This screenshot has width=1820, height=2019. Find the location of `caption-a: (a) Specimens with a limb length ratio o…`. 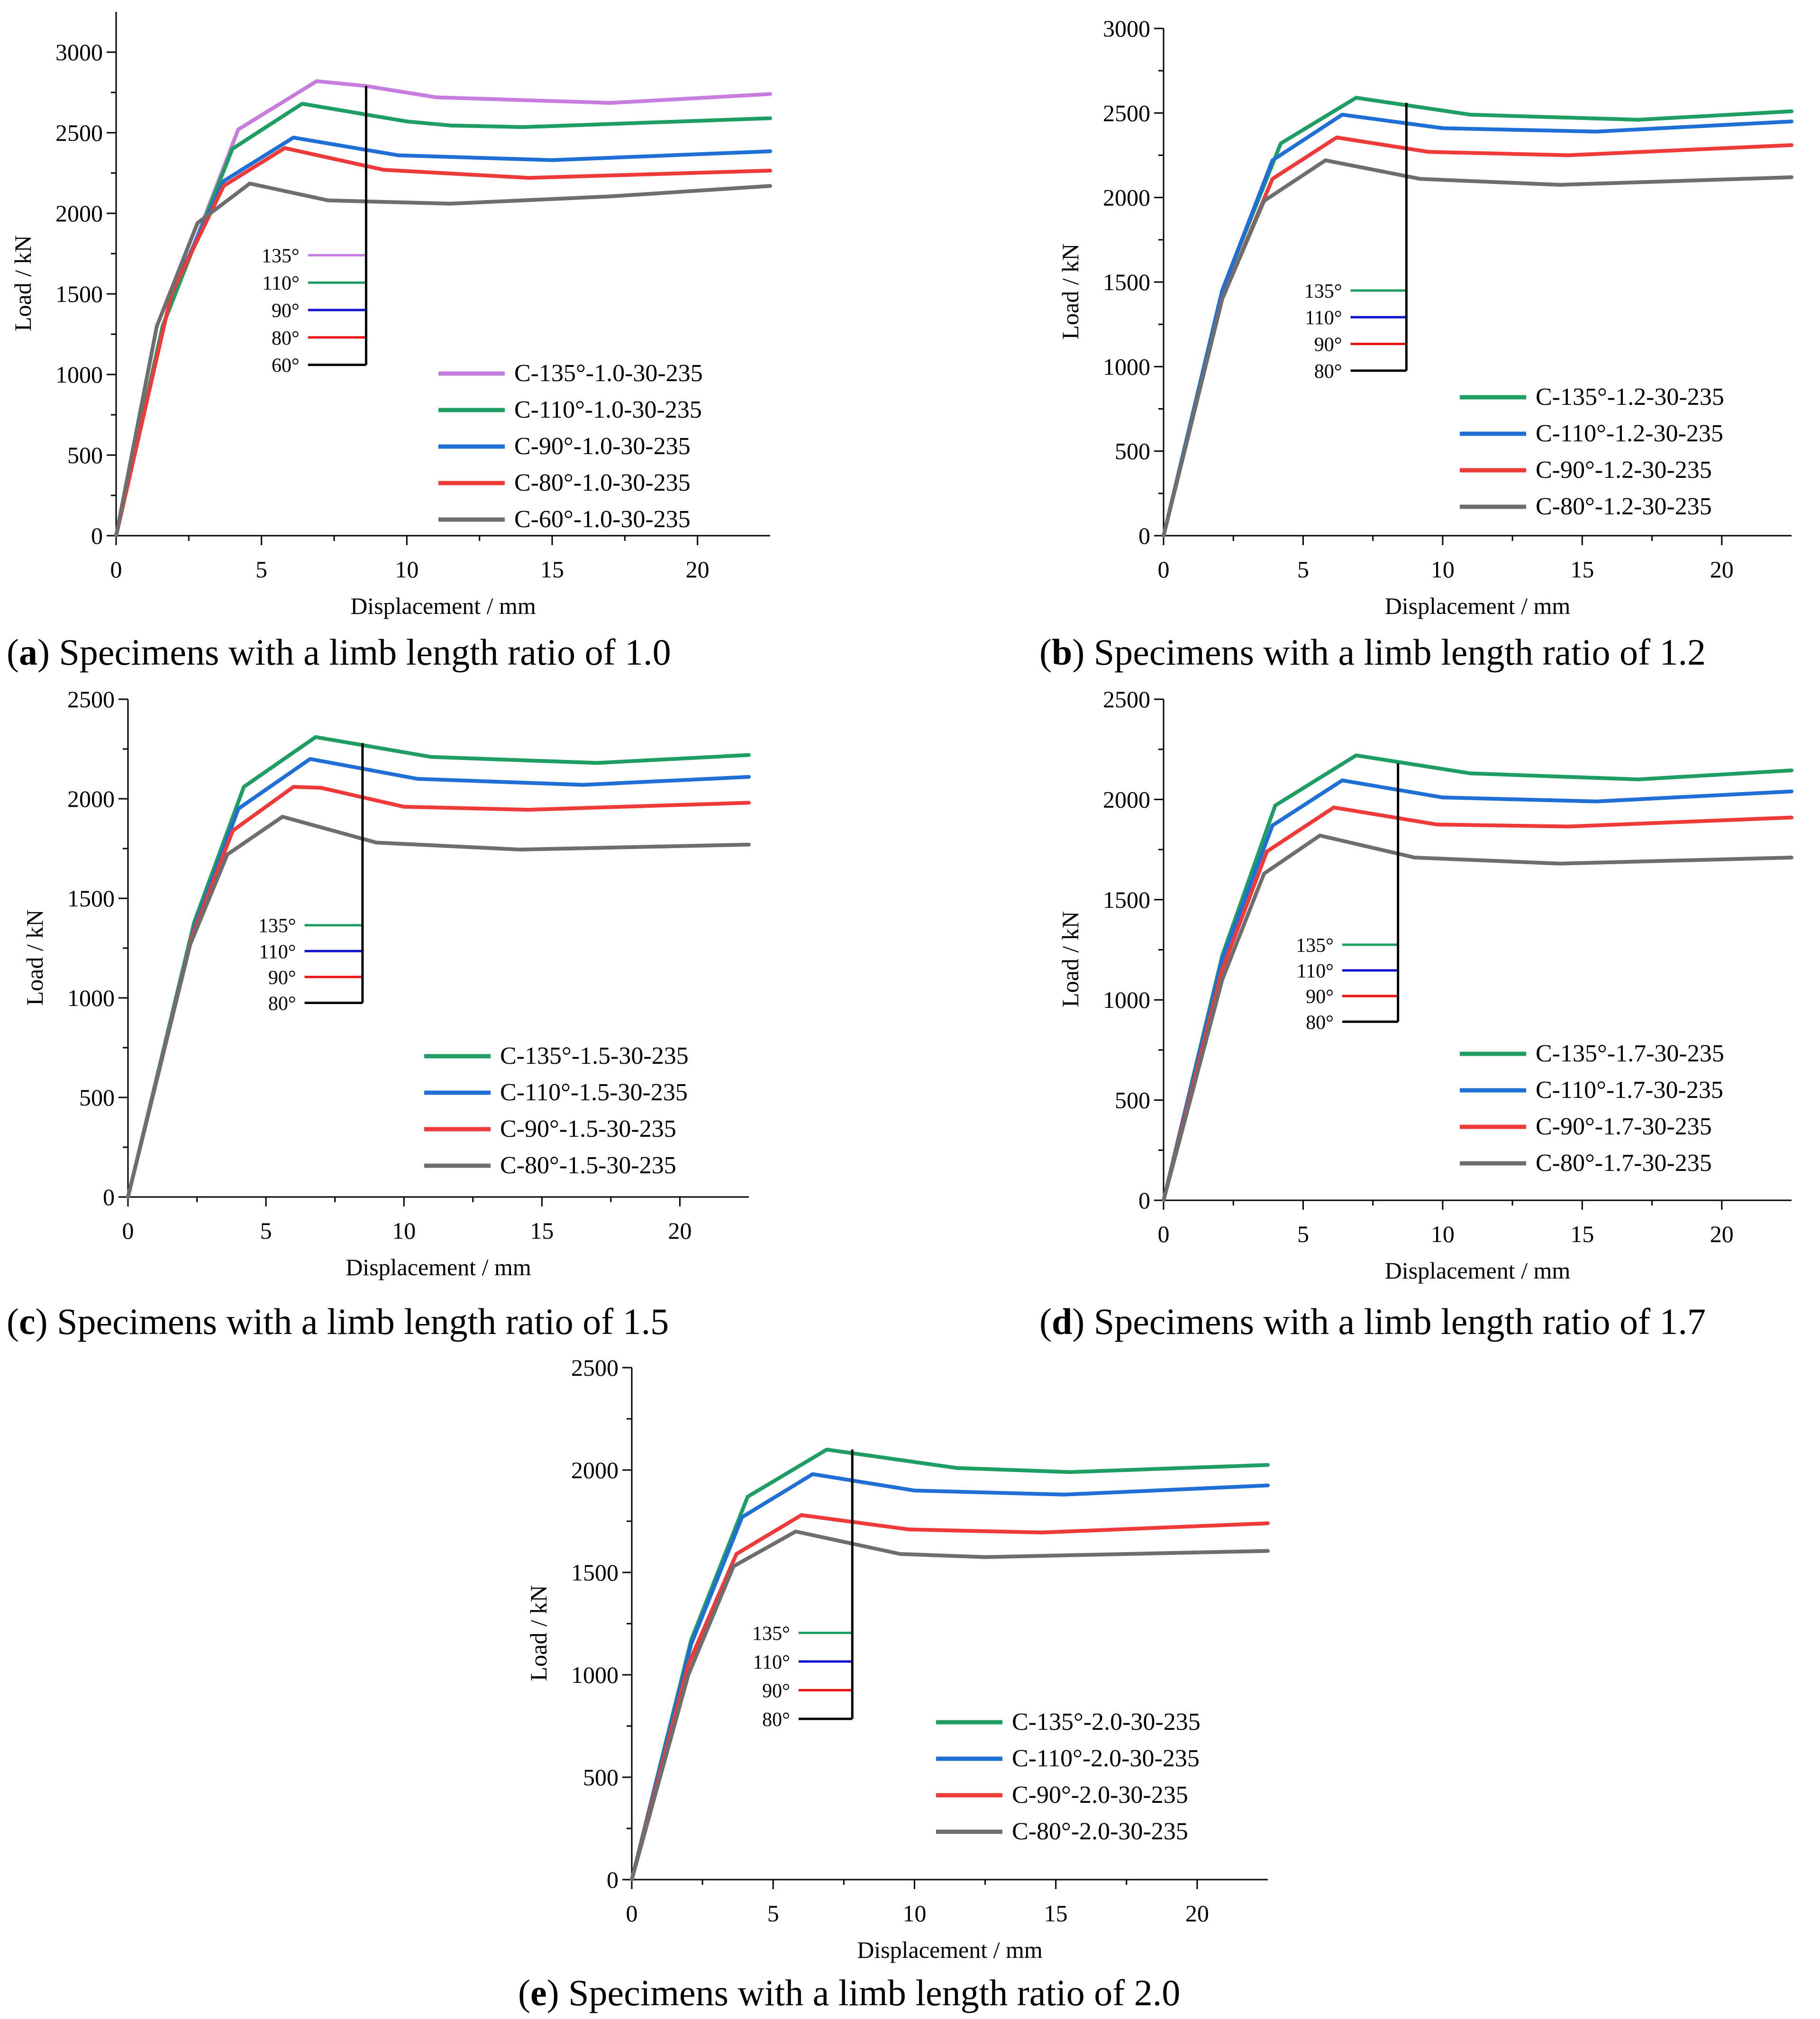

caption-a: (a) Specimens with a limb length ratio o… is located at coordinates (339, 652).